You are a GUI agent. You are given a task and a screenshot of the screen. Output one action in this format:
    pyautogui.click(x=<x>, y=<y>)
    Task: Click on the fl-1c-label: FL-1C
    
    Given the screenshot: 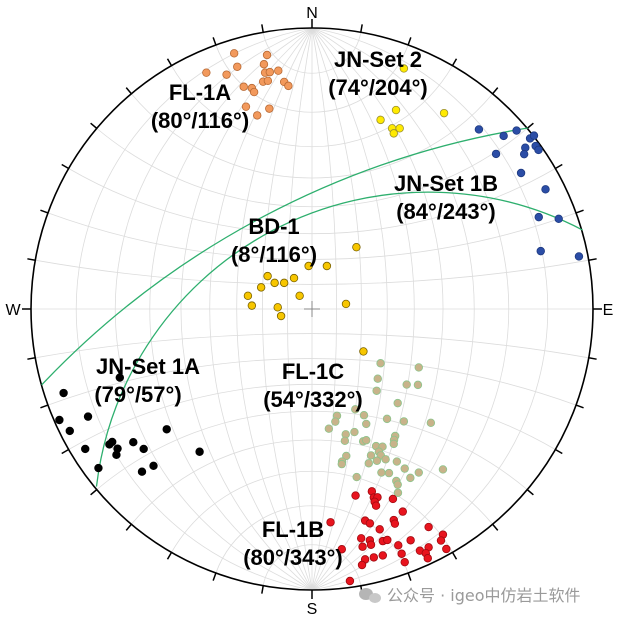 What is the action you would take?
    pyautogui.click(x=313, y=371)
    